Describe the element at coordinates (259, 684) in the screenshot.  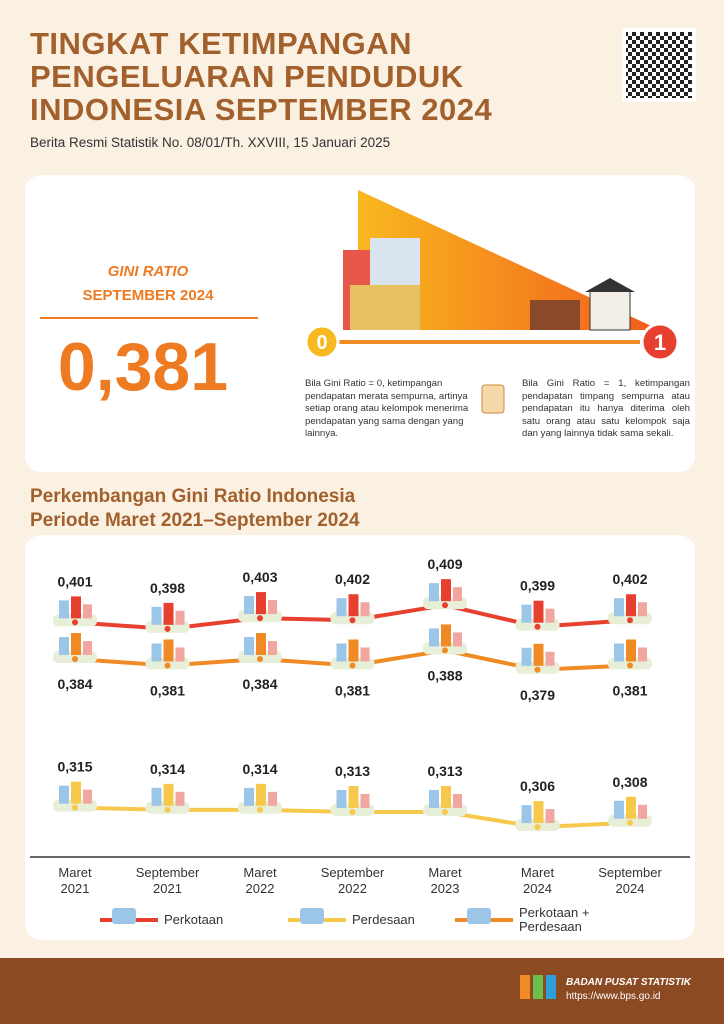
I see `data-label: 0,384` at that location.